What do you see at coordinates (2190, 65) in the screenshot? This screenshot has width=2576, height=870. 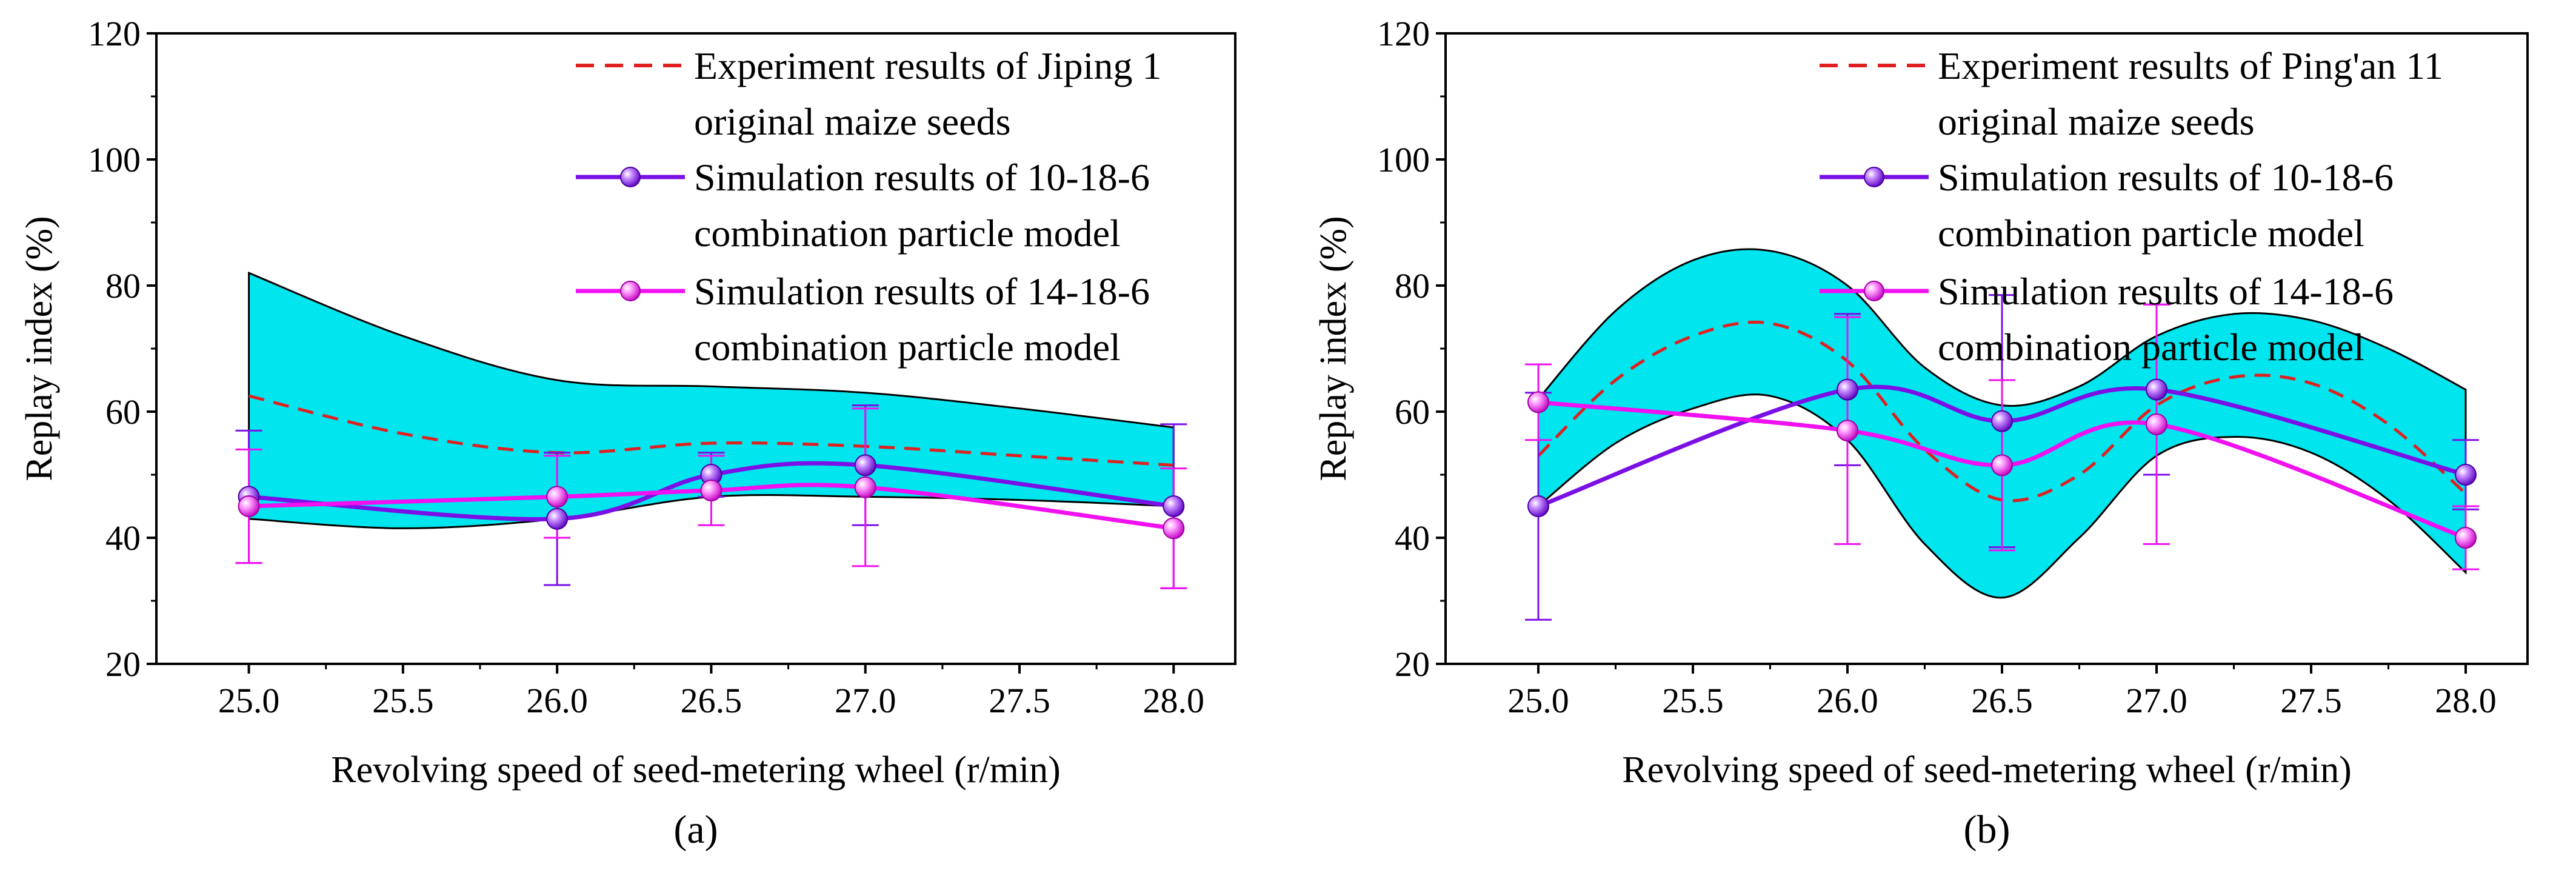 I see `legend-label: Experiment results of Ping'an 11` at bounding box center [2190, 65].